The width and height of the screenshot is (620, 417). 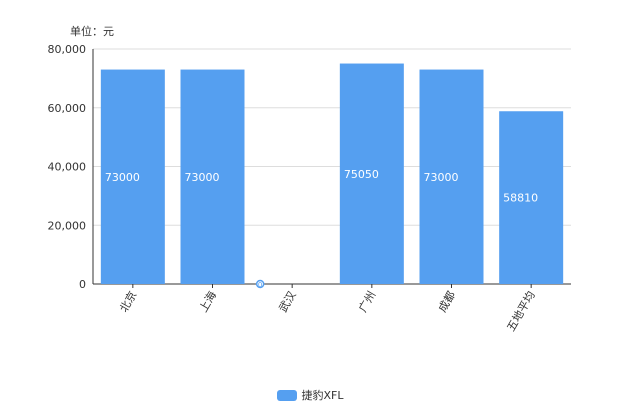 I want to click on data-label: 75050, so click(x=361, y=174).